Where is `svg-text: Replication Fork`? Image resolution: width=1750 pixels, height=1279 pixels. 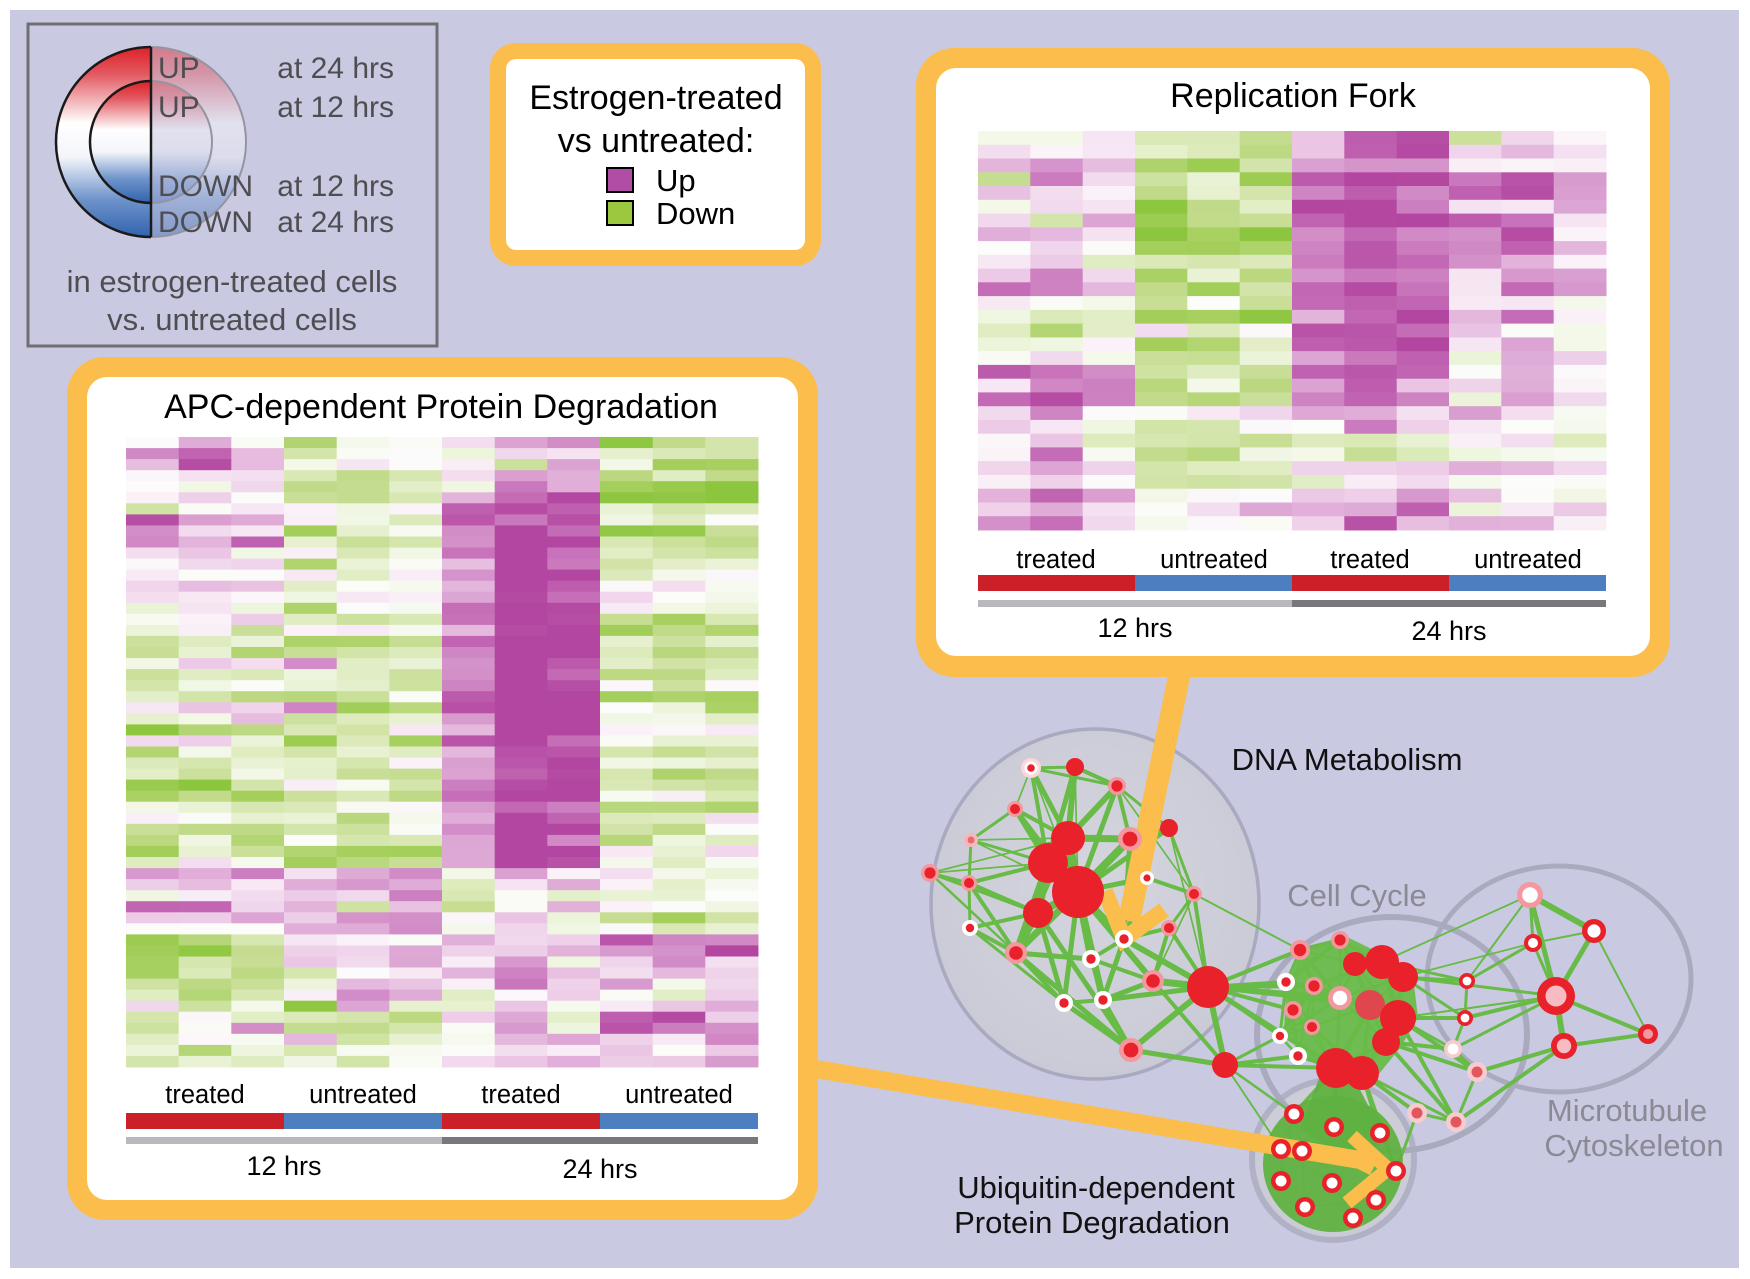 svg-text: Replication Fork is located at coordinates (1293, 96).